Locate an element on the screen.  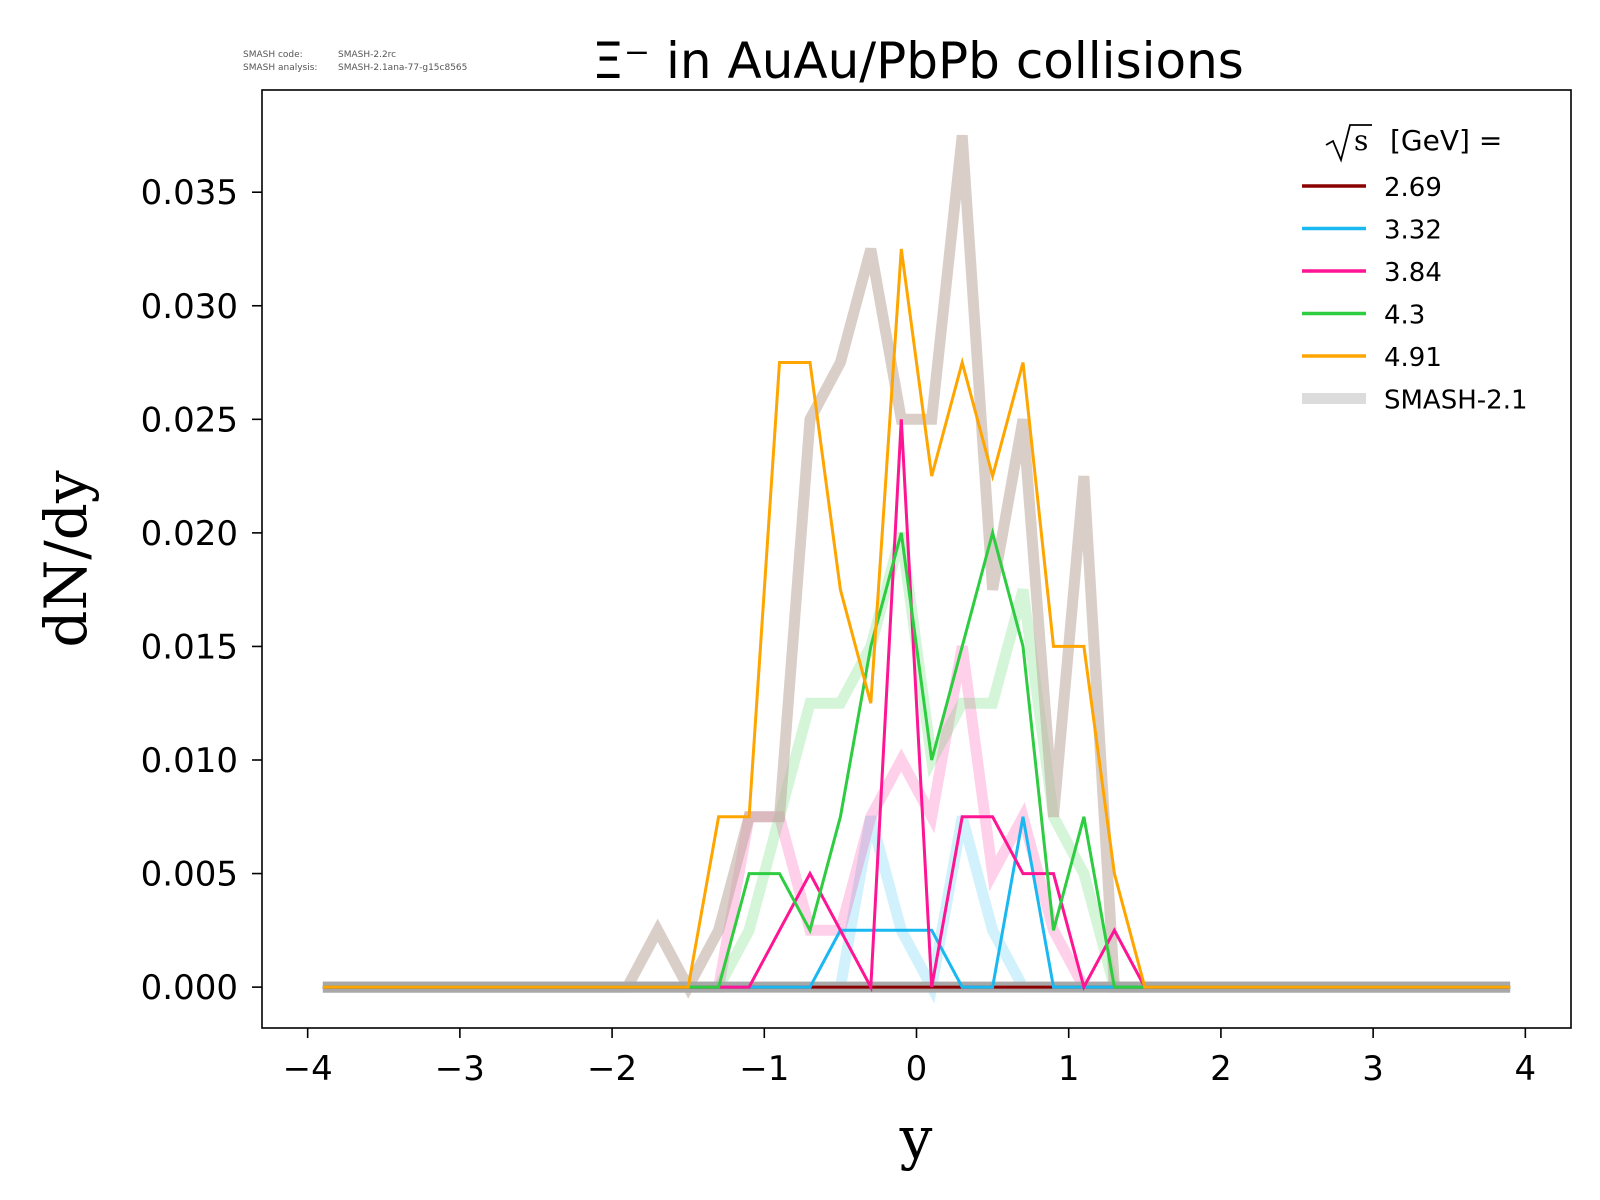
y-tick-label: 0.015 is located at coordinates (189, 647).